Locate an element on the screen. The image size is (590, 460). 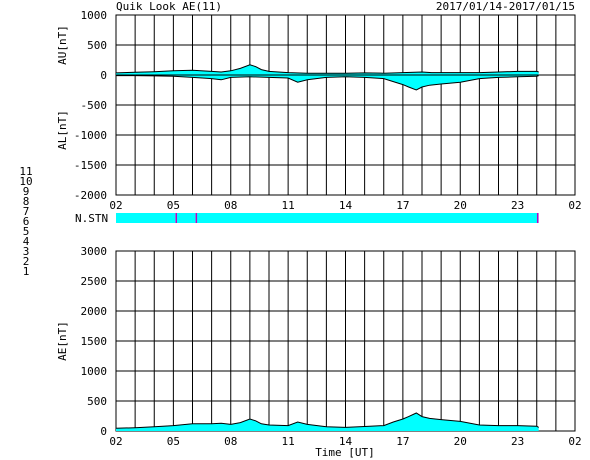
ae-y-tick-label: 2000 is located at coordinates (94, 311).